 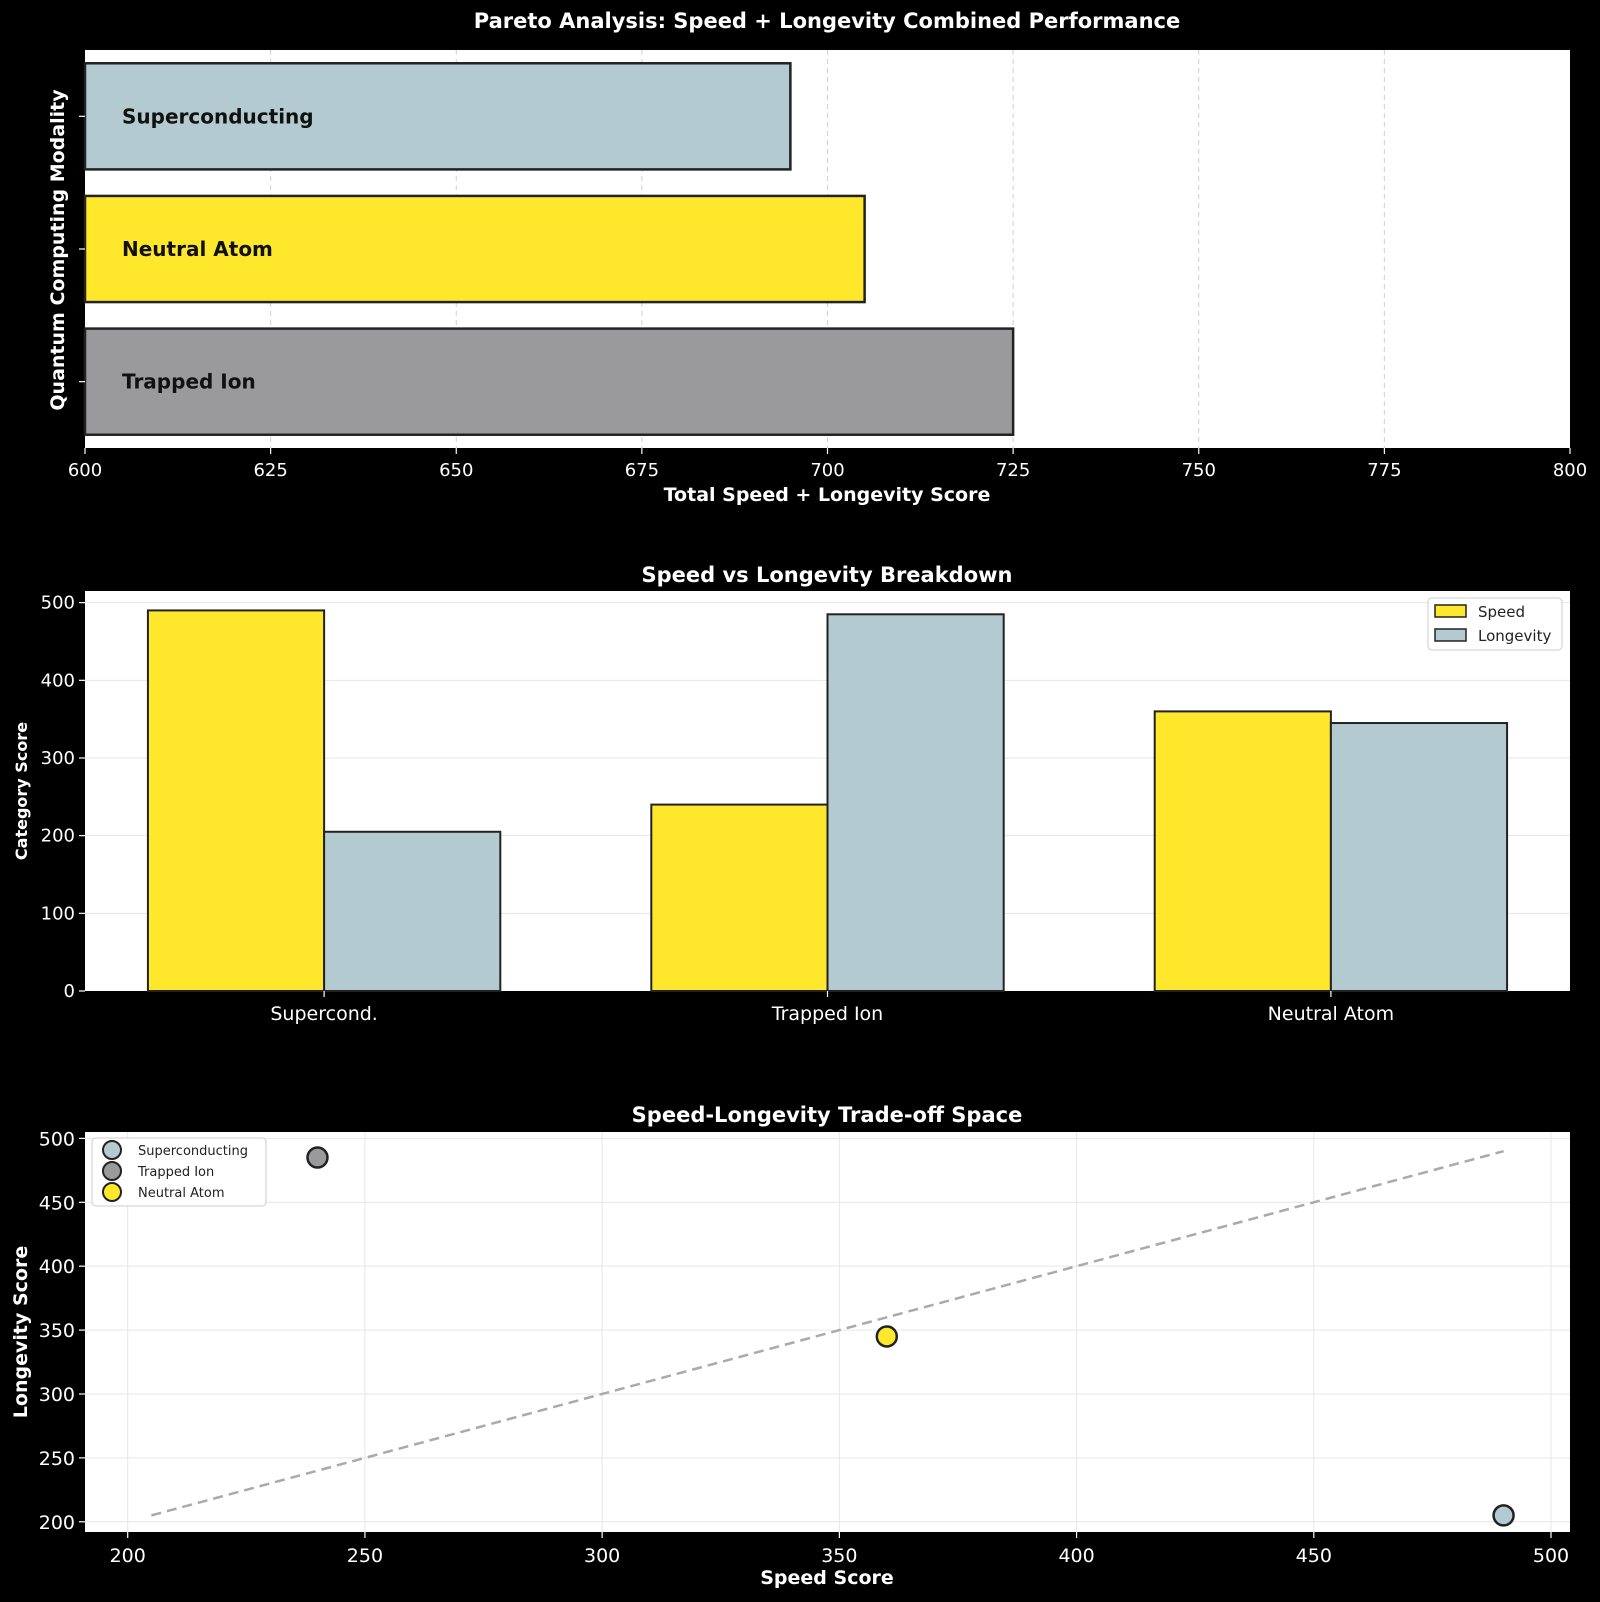 What do you see at coordinates (827, 495) in the screenshot?
I see `pareto-x-axis-label: Total Speed + Longevity Score` at bounding box center [827, 495].